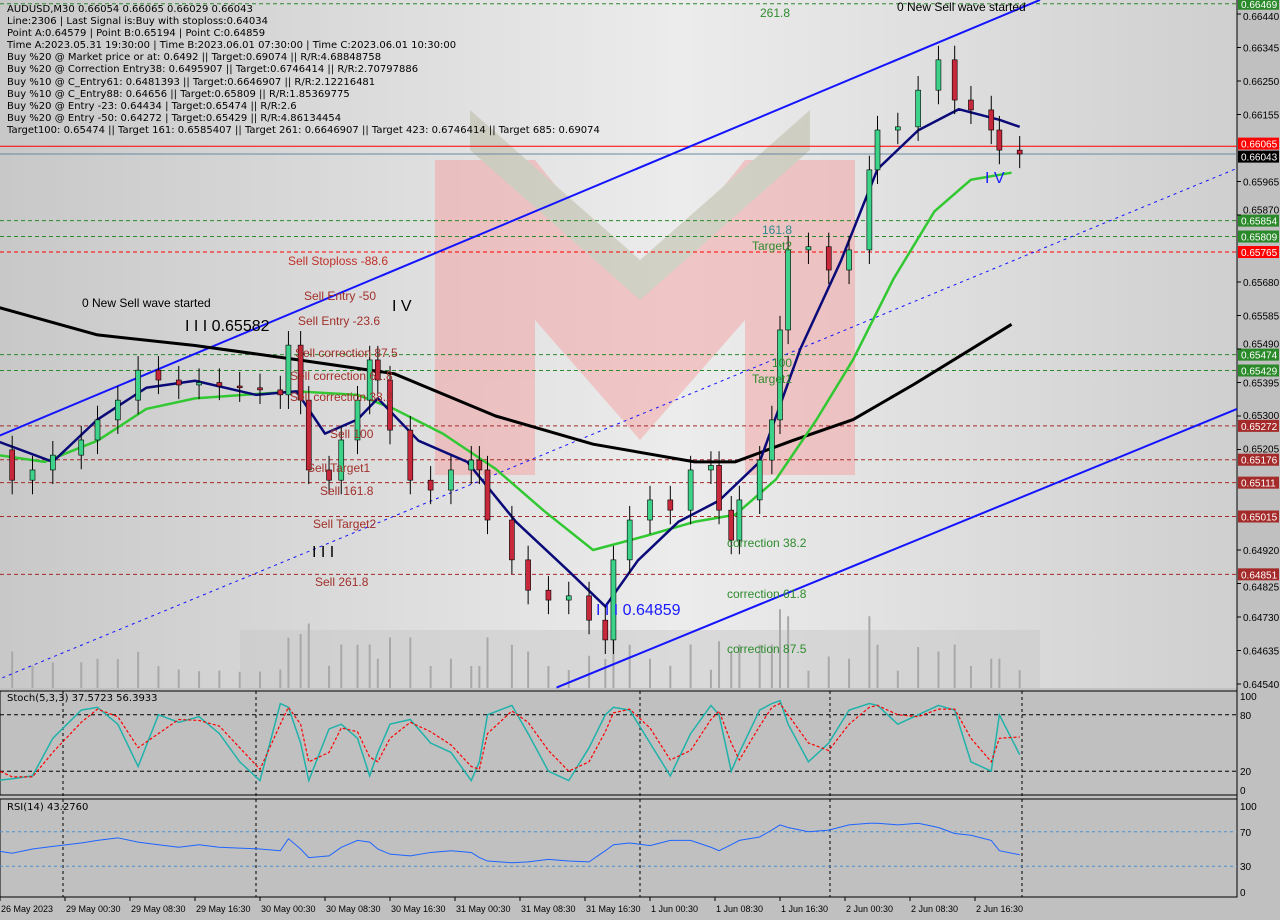 Image resolution: width=1280 pixels, height=920 pixels. I want to click on chart-annotation: Sell 161.8, so click(347, 491).